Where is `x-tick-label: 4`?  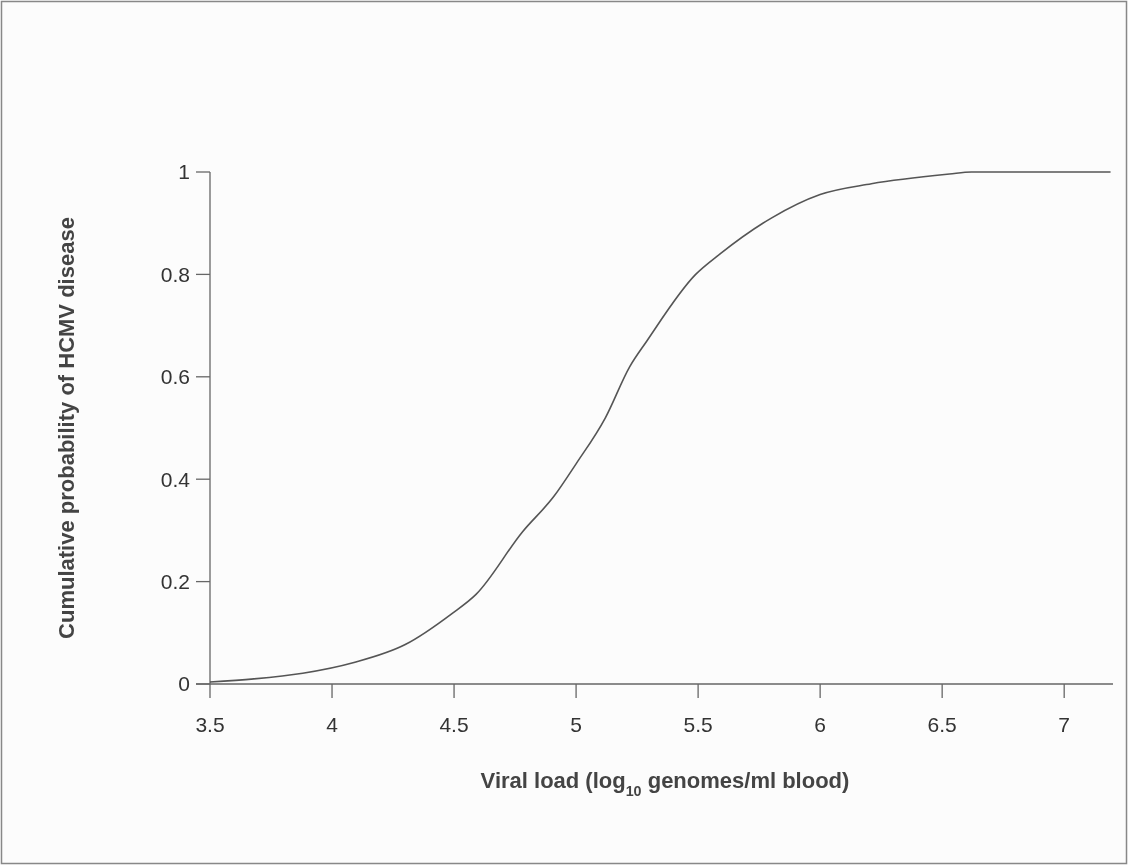
x-tick-label: 4 is located at coordinates (332, 724).